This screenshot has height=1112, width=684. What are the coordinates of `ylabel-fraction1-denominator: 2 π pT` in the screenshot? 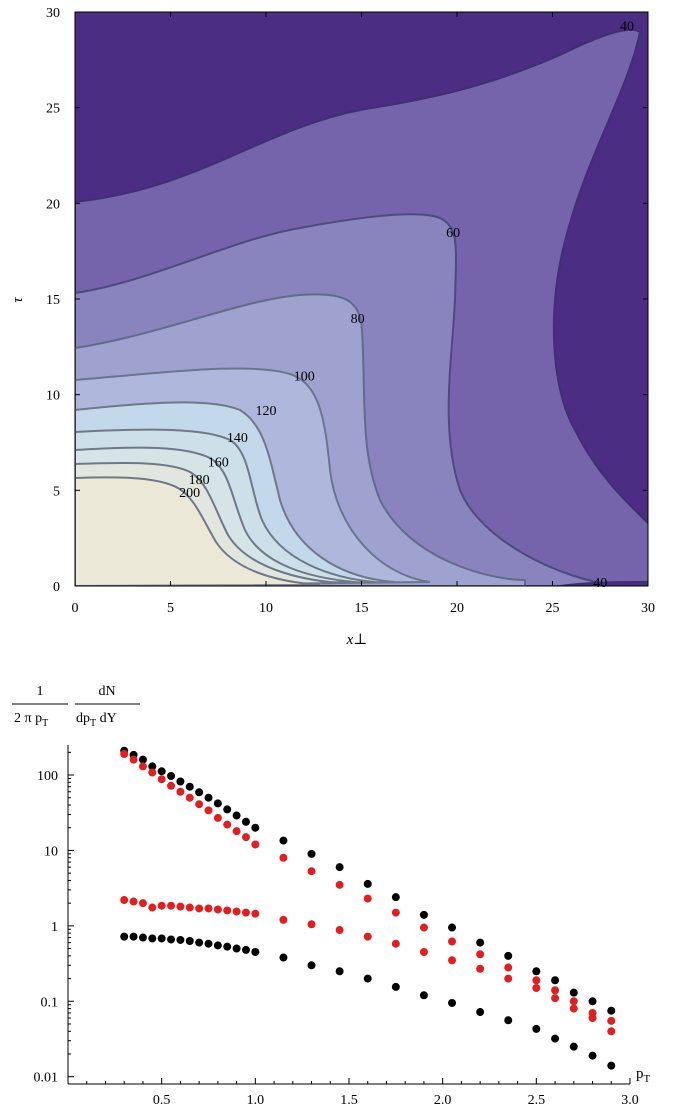 It's located at (31, 720).